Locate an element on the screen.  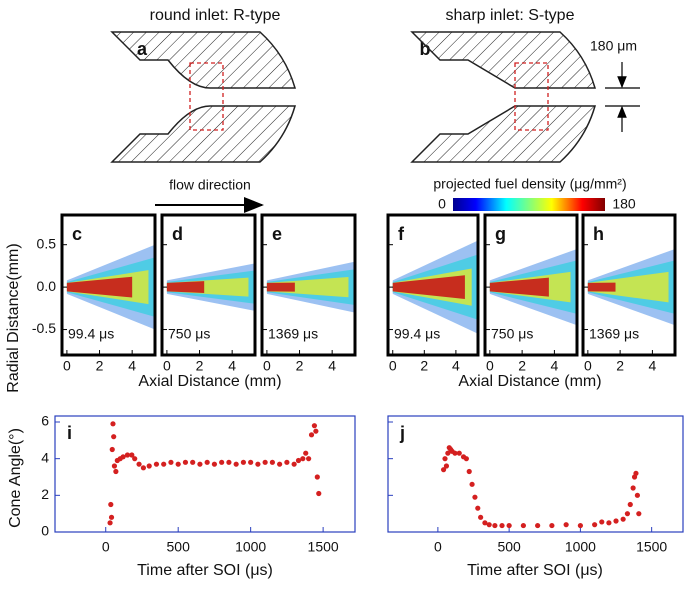
y-tick-label: 6 is located at coordinates (45, 421).